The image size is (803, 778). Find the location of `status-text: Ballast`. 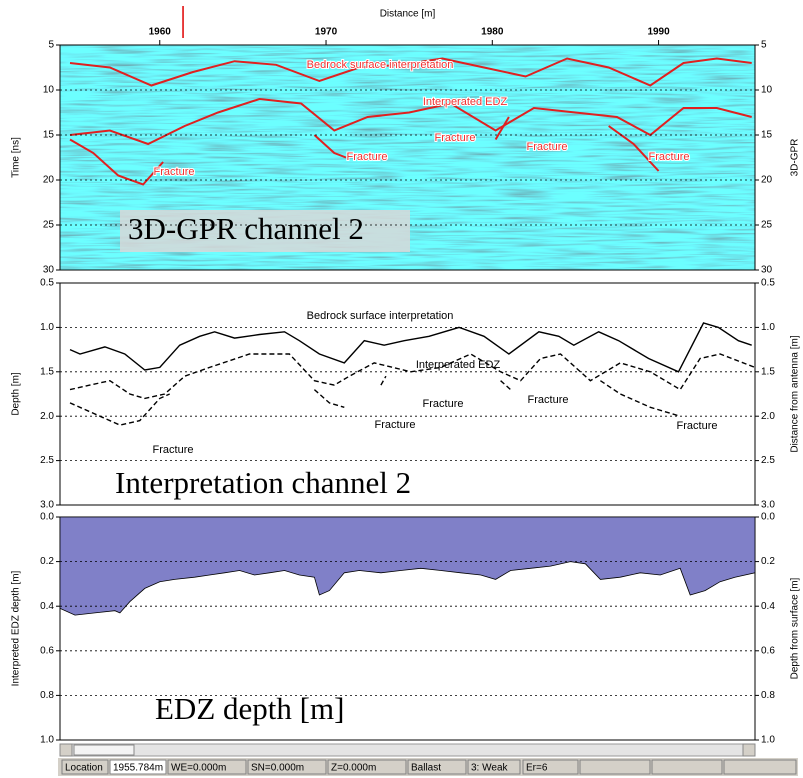

status-text: Ballast is located at coordinates (426, 768).